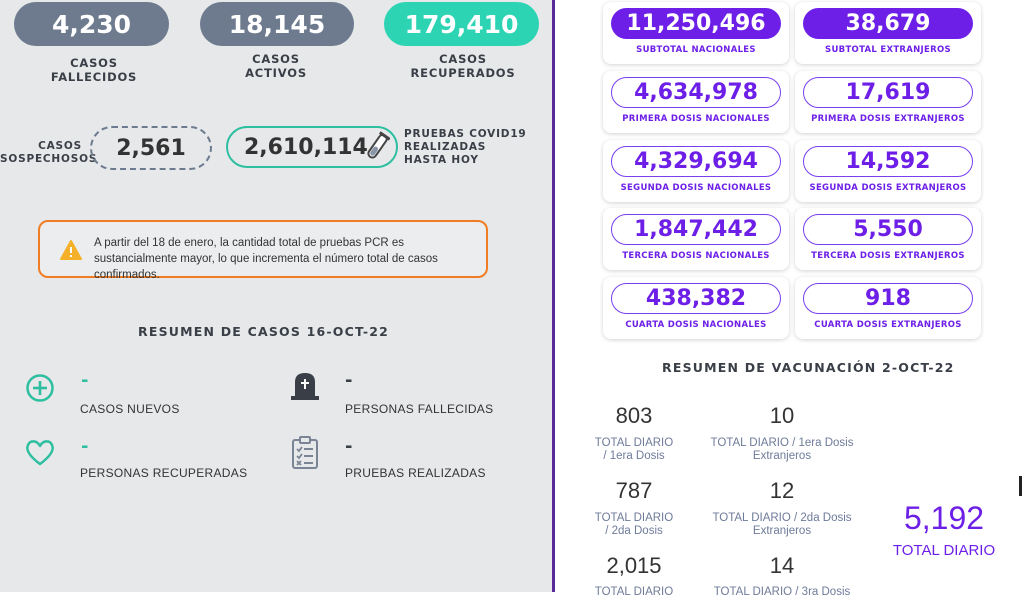  What do you see at coordinates (782, 415) in the screenshot?
I see `daily-1era-ext-value: 10` at bounding box center [782, 415].